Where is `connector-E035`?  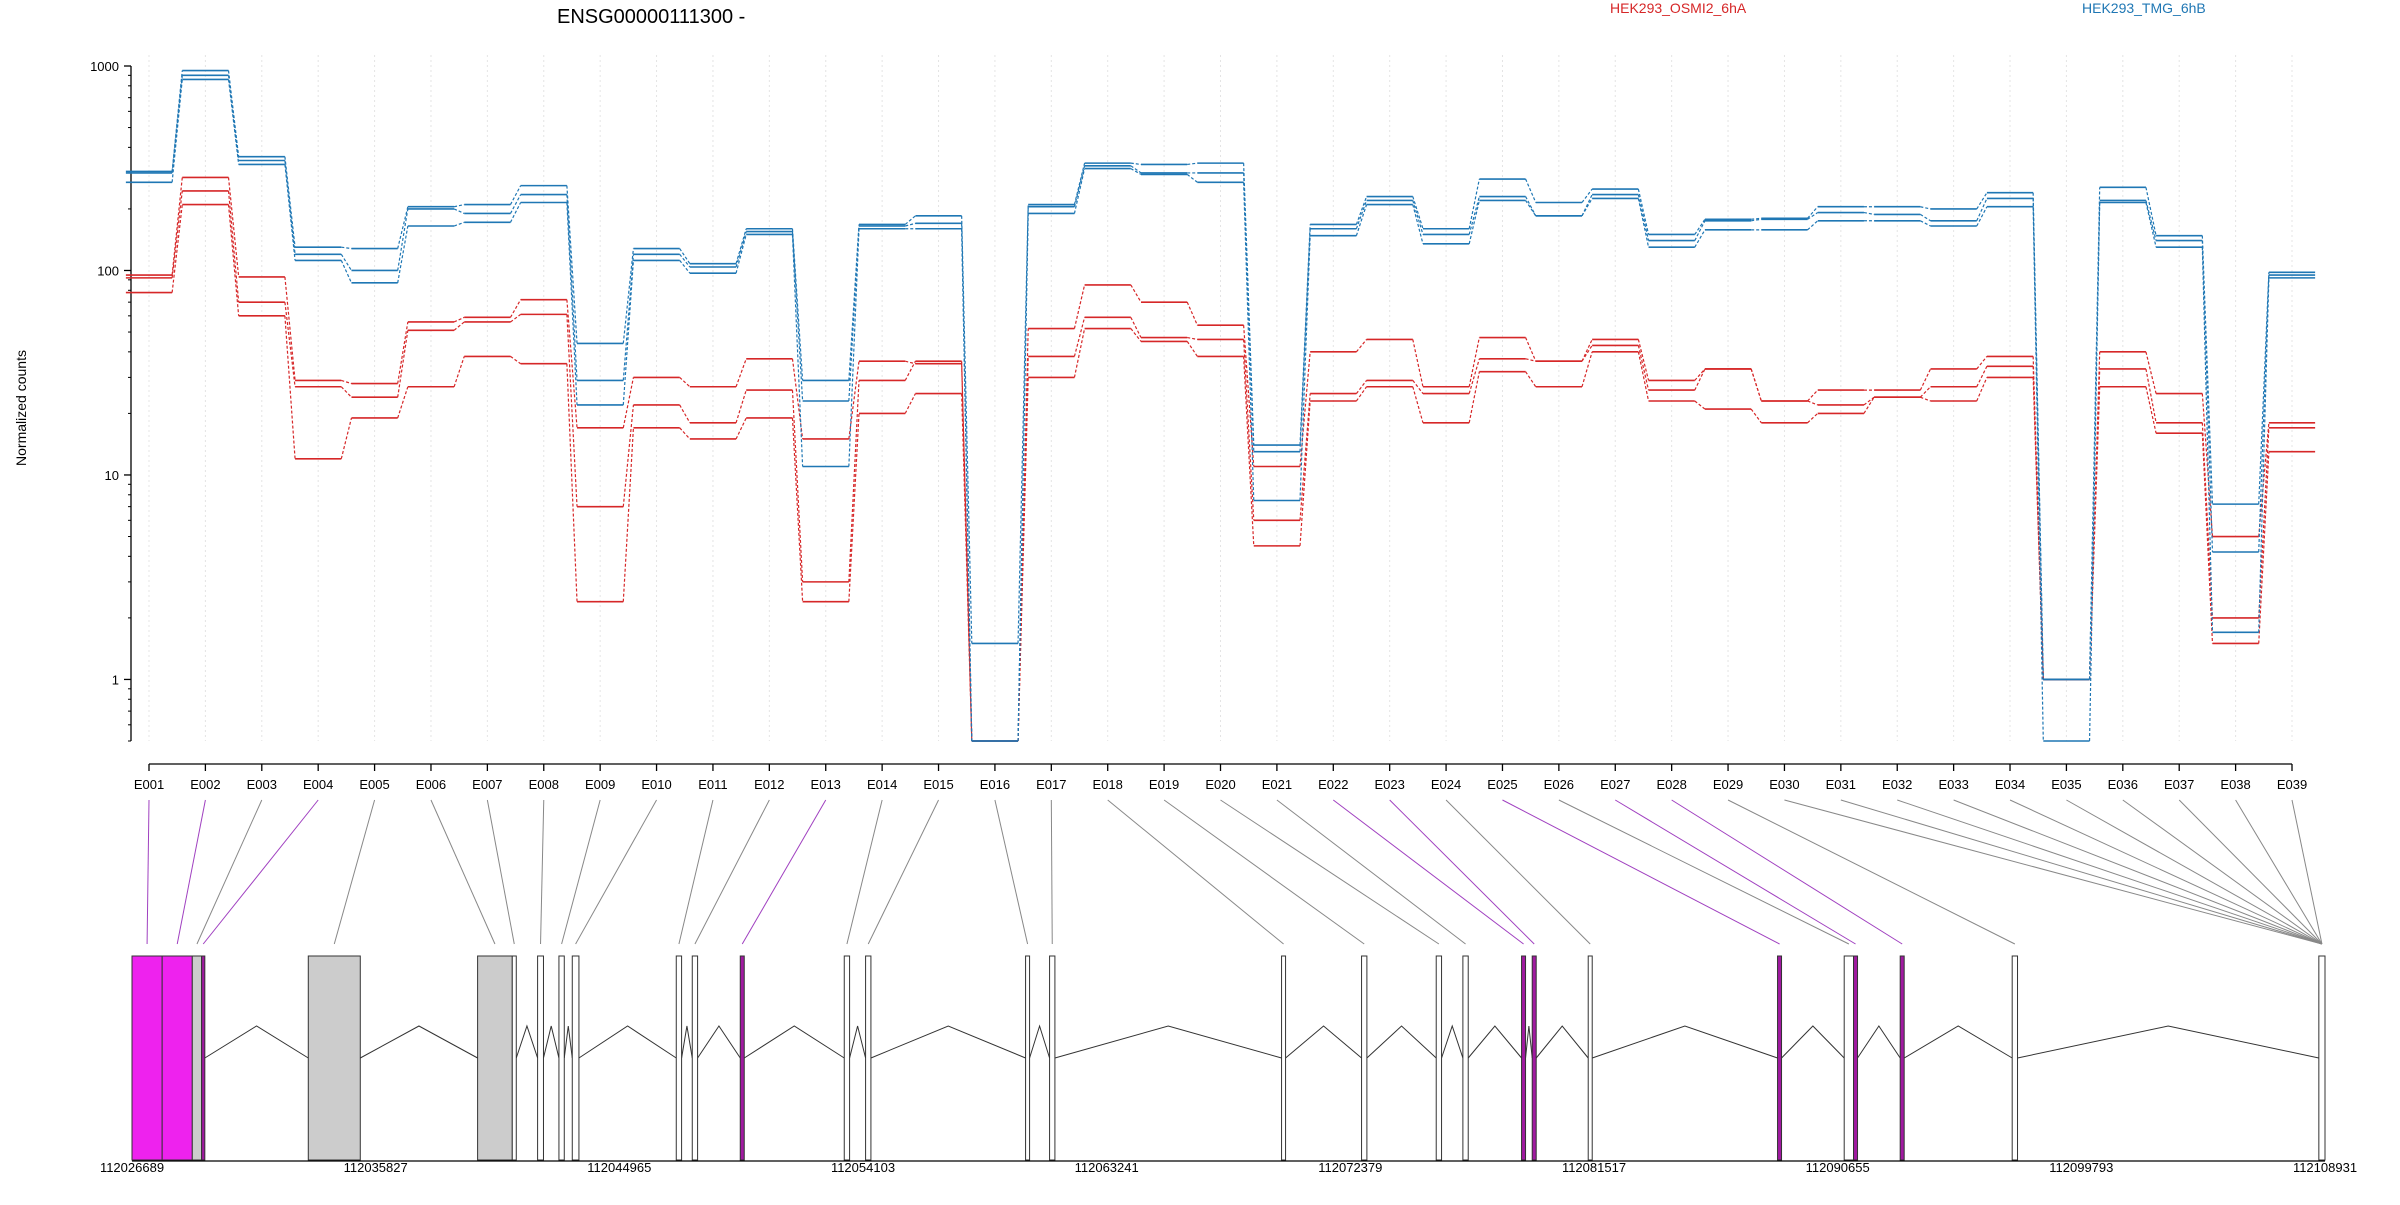 connector-E035 is located at coordinates (2094, 472).